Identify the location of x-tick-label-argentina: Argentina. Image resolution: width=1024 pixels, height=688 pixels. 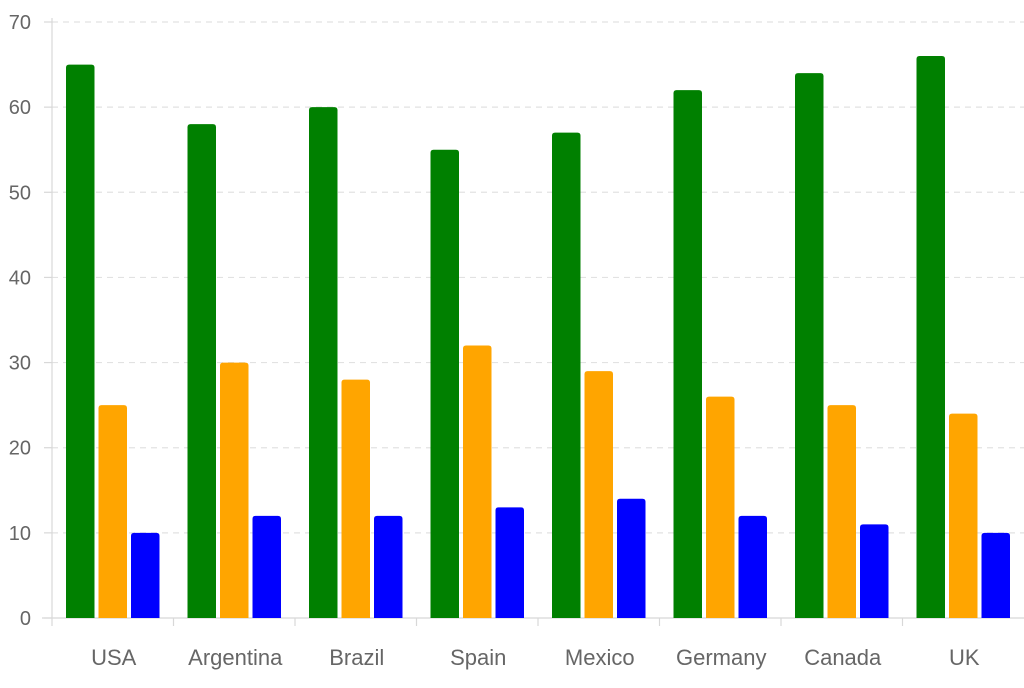
(235, 657).